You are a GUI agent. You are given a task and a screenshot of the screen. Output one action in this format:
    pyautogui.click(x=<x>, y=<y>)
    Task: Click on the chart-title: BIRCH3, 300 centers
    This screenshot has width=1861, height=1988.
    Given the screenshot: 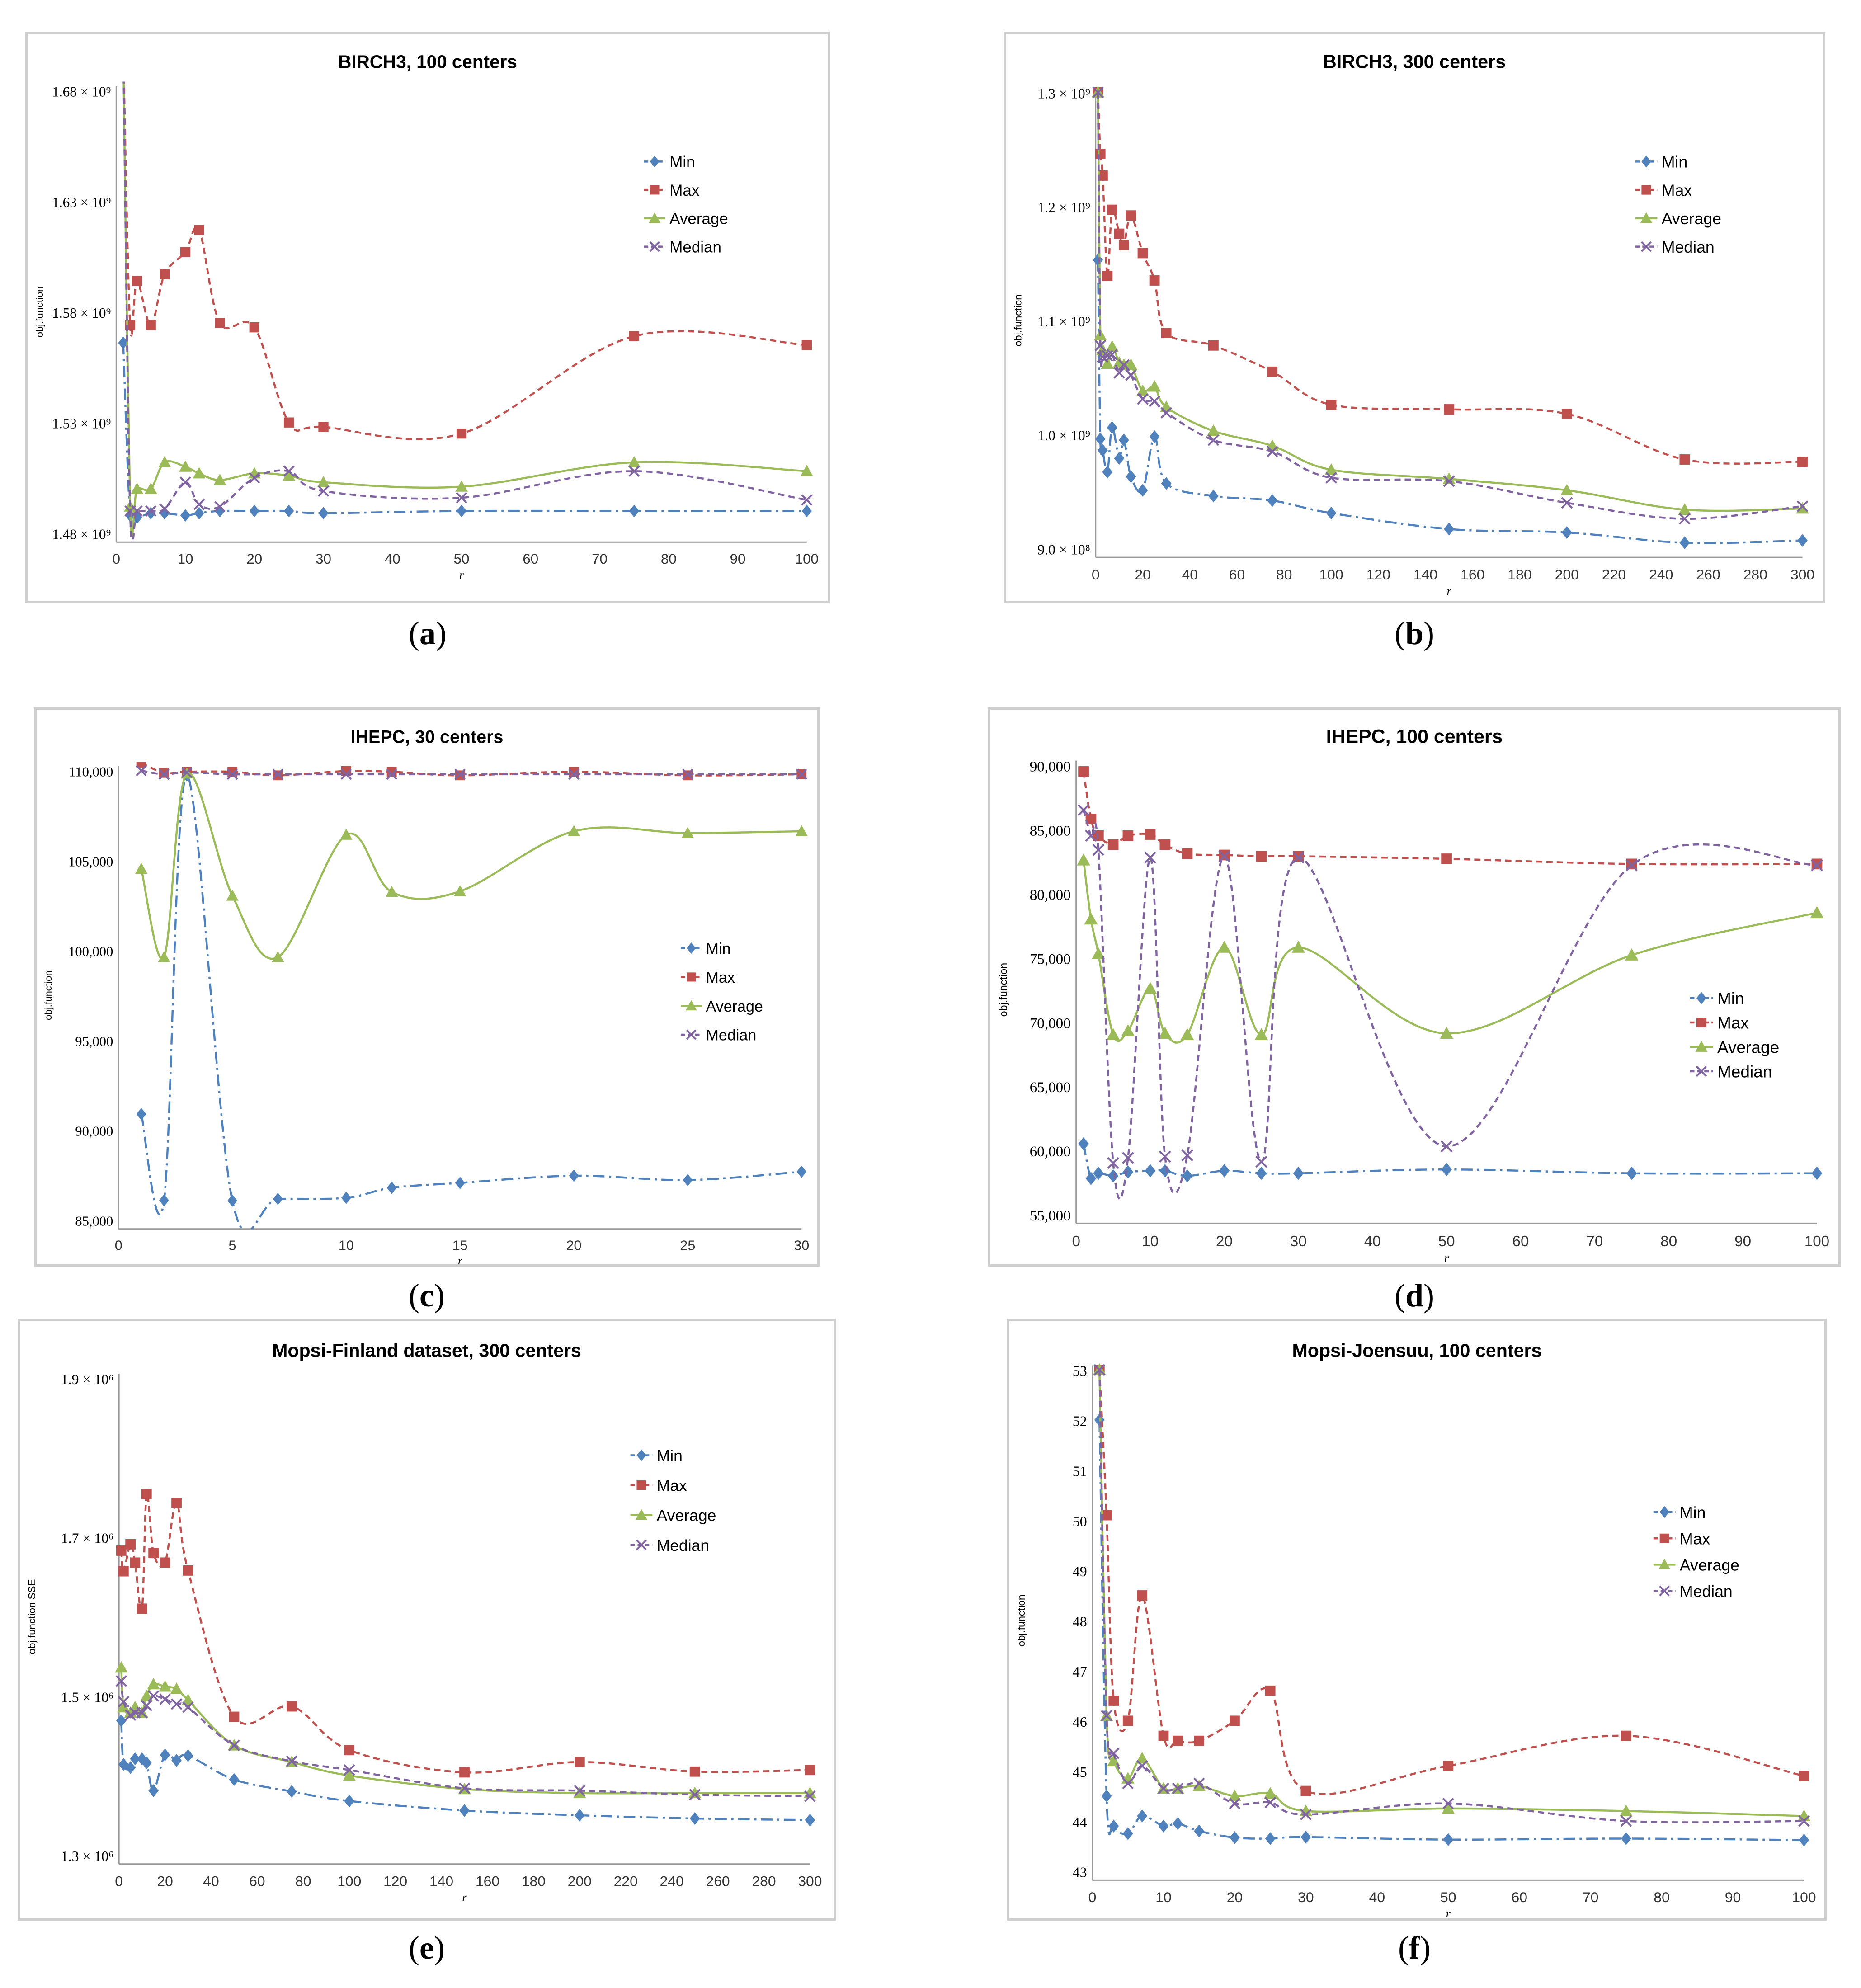 What is the action you would take?
    pyautogui.click(x=1414, y=61)
    